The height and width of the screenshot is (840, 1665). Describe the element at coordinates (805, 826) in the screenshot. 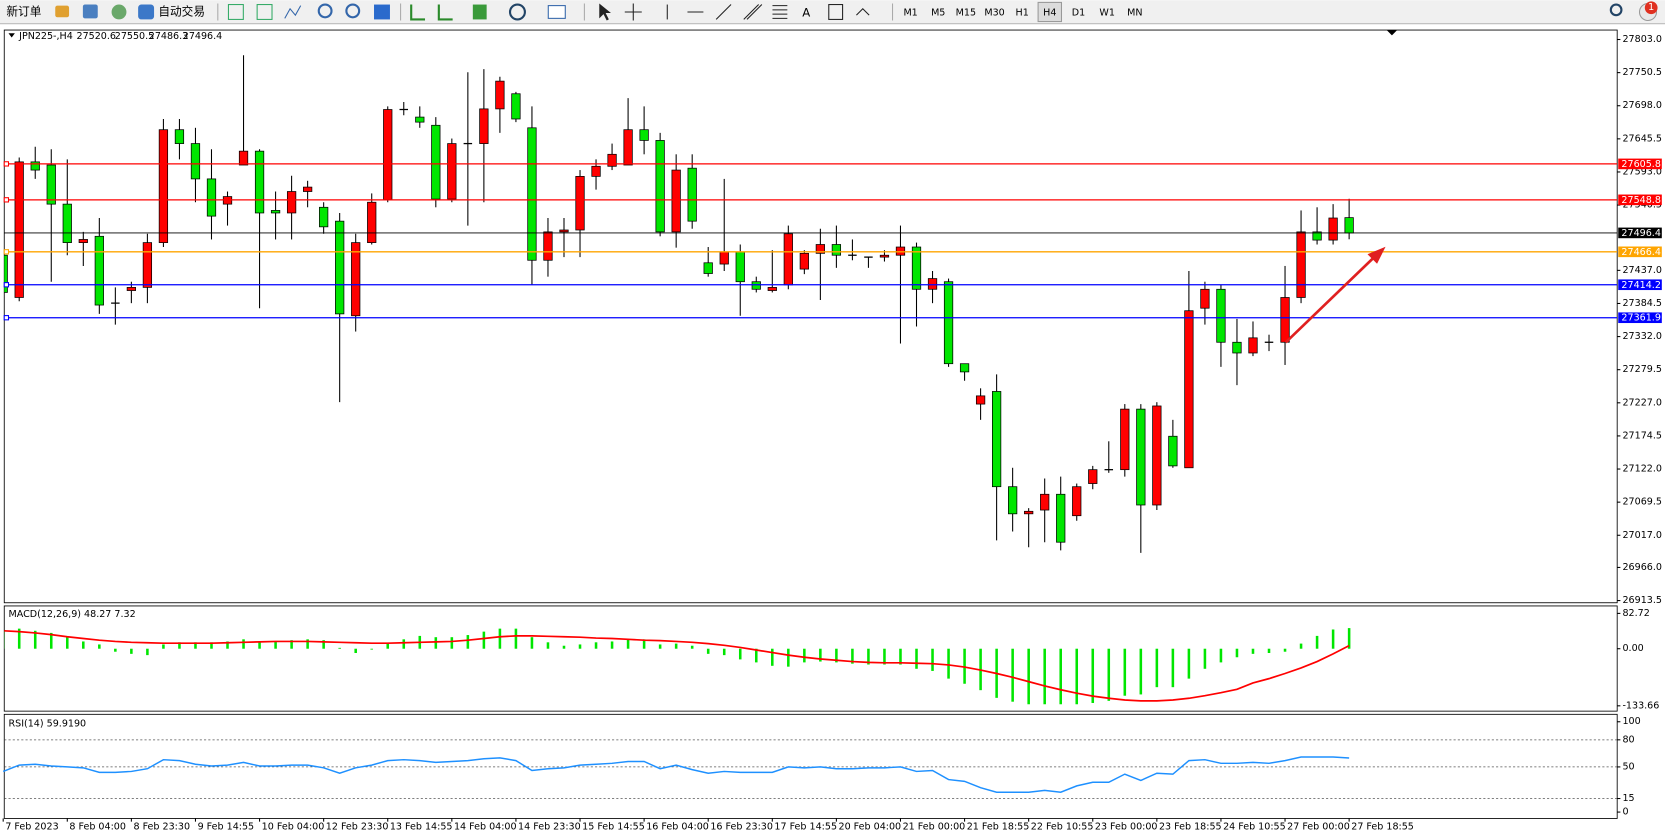

I see `x-tick-label: 17 Feb 14:55` at that location.